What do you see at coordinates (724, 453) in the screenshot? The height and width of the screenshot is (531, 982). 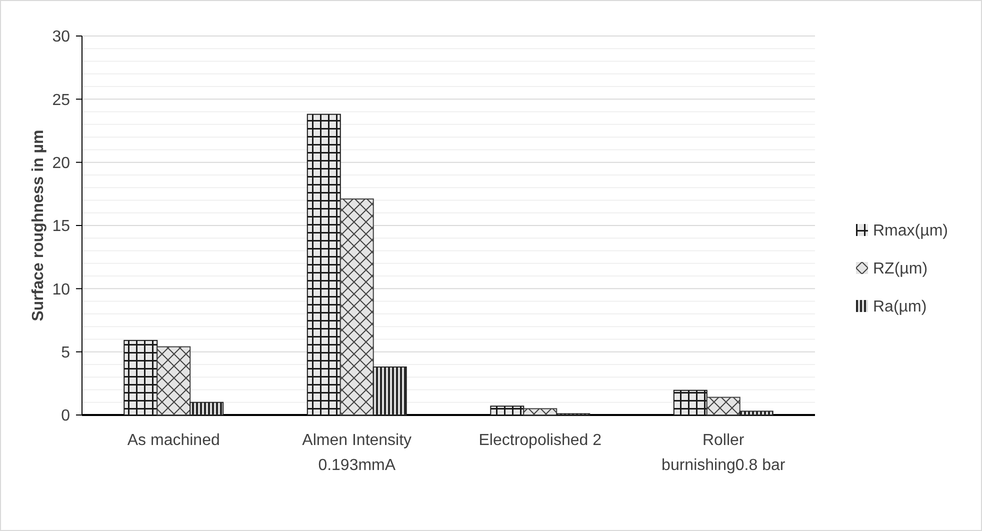 I see `x-tick-label: Roller burnishing0.8 bar` at bounding box center [724, 453].